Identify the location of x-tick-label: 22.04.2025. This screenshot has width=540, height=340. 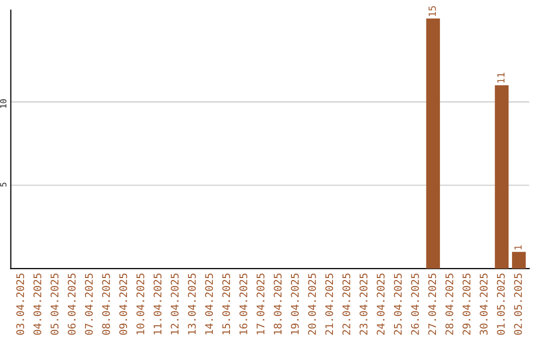
(346, 304).